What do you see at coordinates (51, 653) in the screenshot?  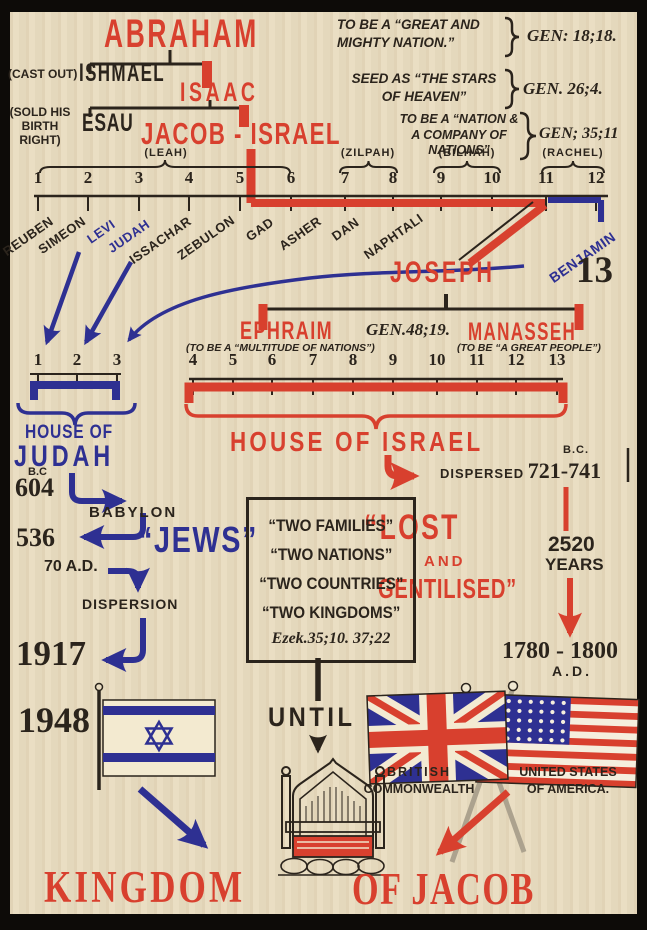 I see `year-1917: 1917` at bounding box center [51, 653].